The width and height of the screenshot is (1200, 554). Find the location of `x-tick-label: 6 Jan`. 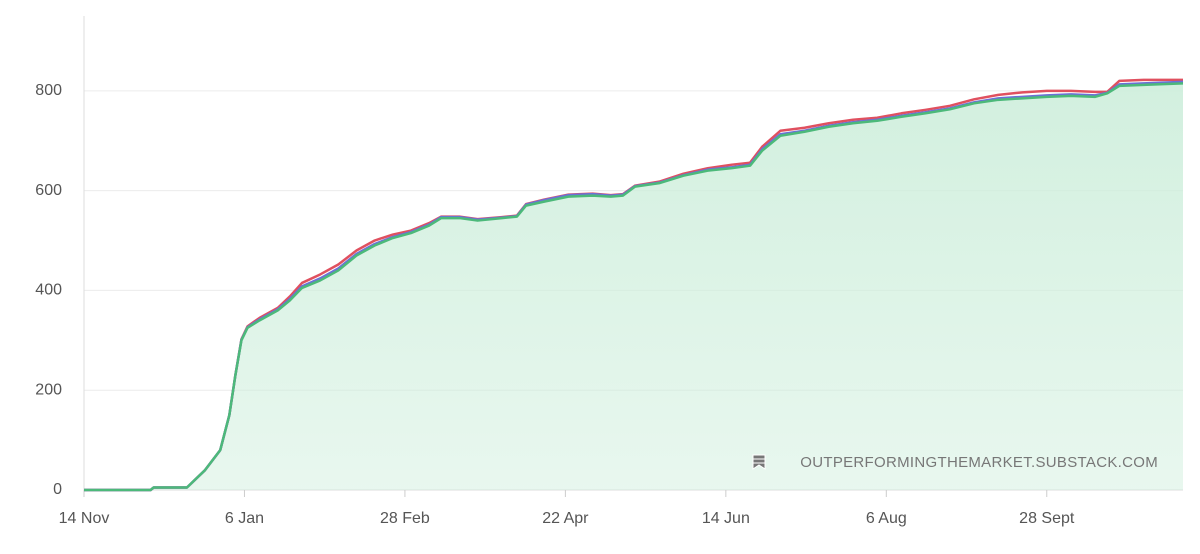

x-tick-label: 6 Jan is located at coordinates (244, 518).